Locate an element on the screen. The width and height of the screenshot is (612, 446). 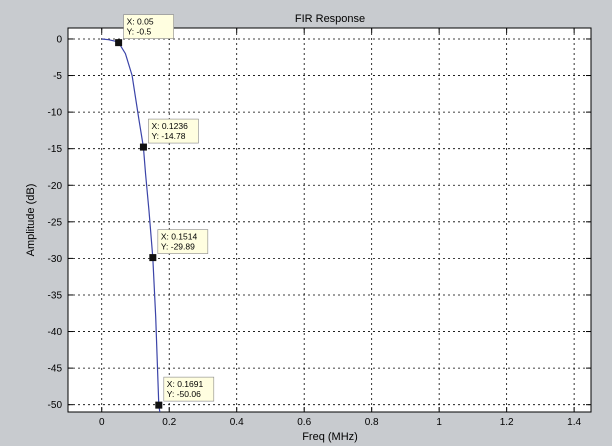
datatip-markers is located at coordinates (139, 224).